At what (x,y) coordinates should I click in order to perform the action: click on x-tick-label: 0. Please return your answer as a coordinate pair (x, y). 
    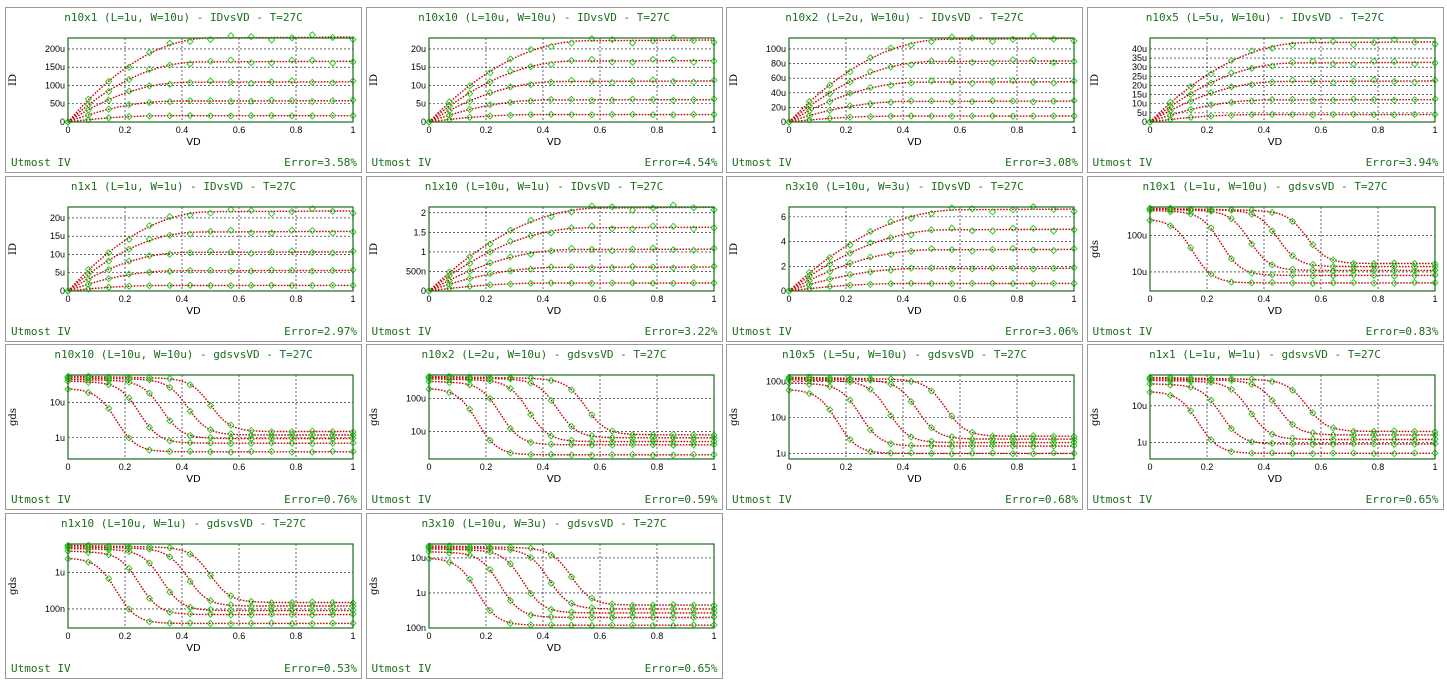
    Looking at the image, I should click on (1149, 467).